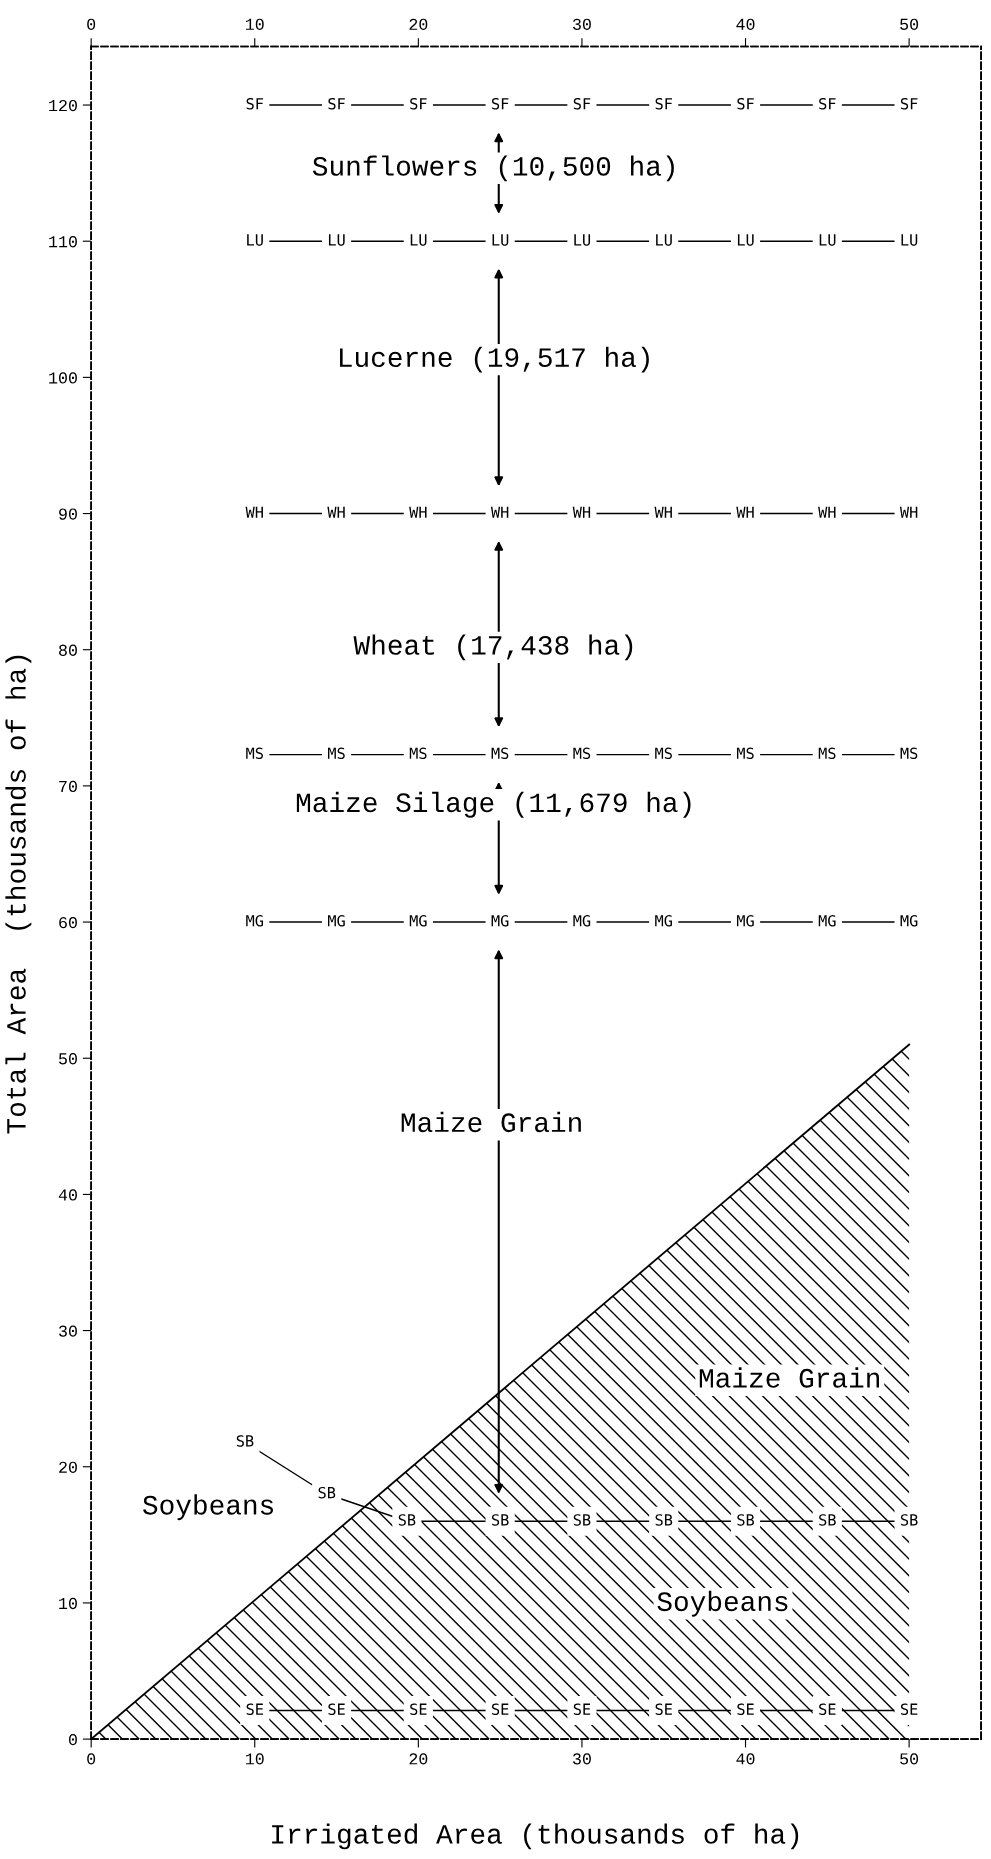  I want to click on series-label: LU, so click(255, 240).